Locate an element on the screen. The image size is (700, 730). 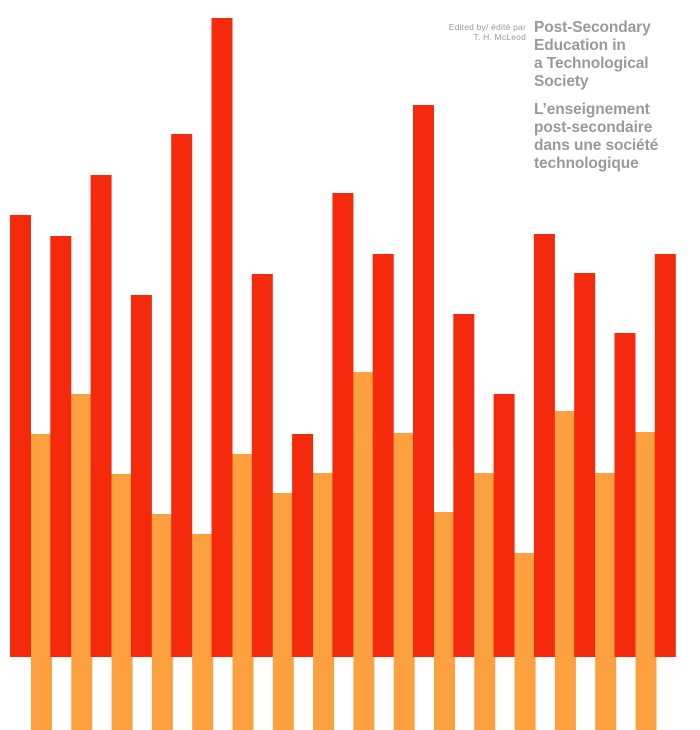
editor-credit: Edited by/ édité par T. H. McLeod is located at coordinates (473, 32).